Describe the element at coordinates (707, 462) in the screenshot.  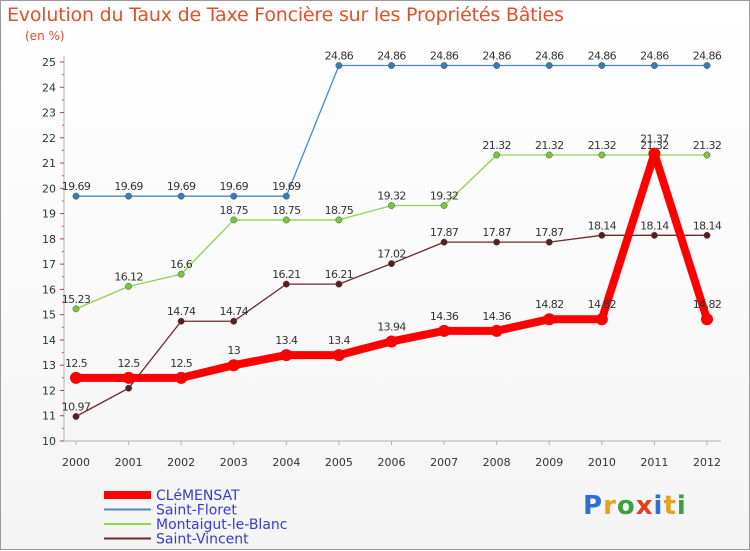
I see `x-tick-label: 2012` at that location.